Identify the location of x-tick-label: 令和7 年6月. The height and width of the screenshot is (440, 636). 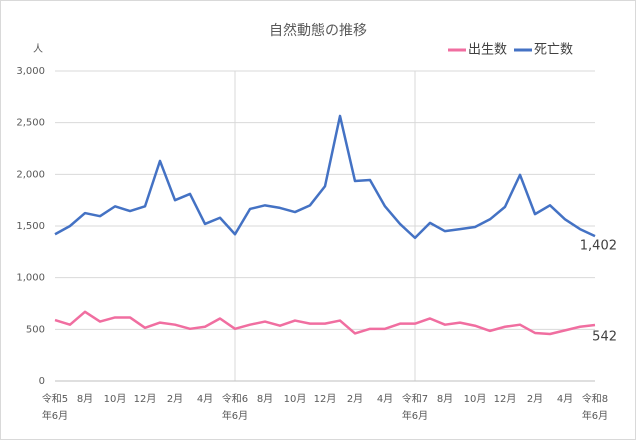
(415, 407).